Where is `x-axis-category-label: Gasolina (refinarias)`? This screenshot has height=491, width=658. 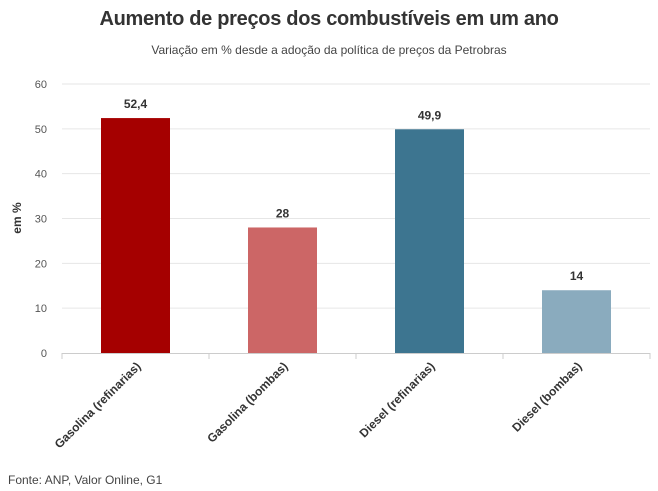
x-axis-category-label: Gasolina (refinarias) is located at coordinates (98, 405).